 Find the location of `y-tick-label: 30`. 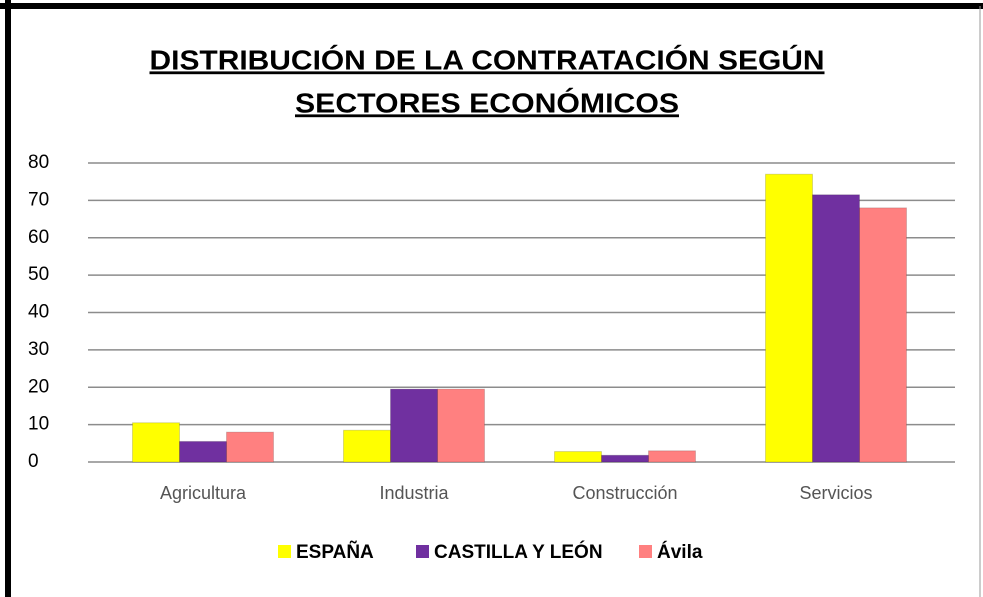

y-tick-label: 30 is located at coordinates (38, 349).